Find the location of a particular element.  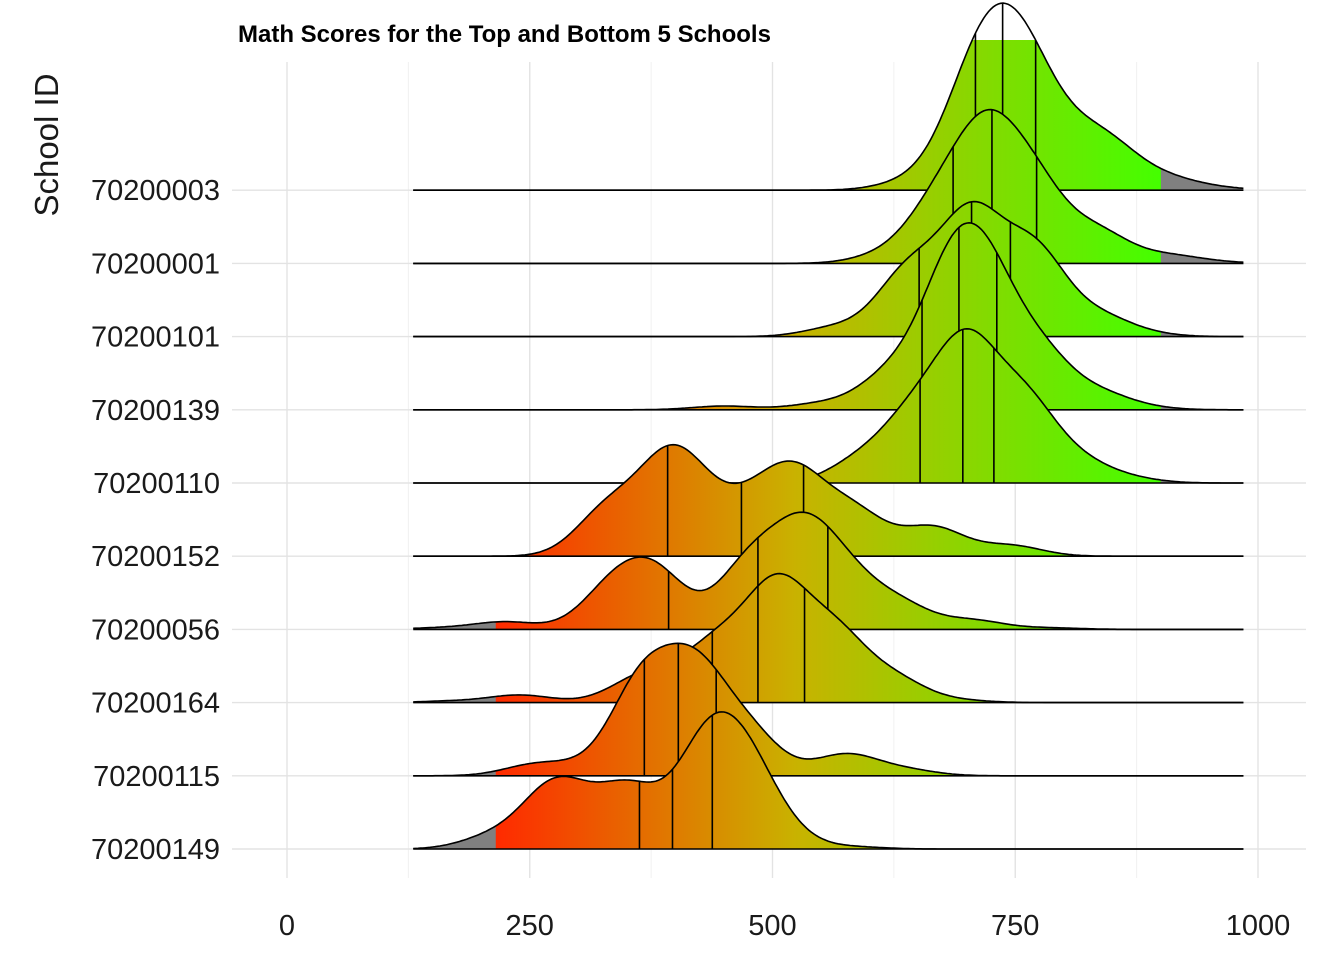

y-tick-label: 70200001 is located at coordinates (155, 264).